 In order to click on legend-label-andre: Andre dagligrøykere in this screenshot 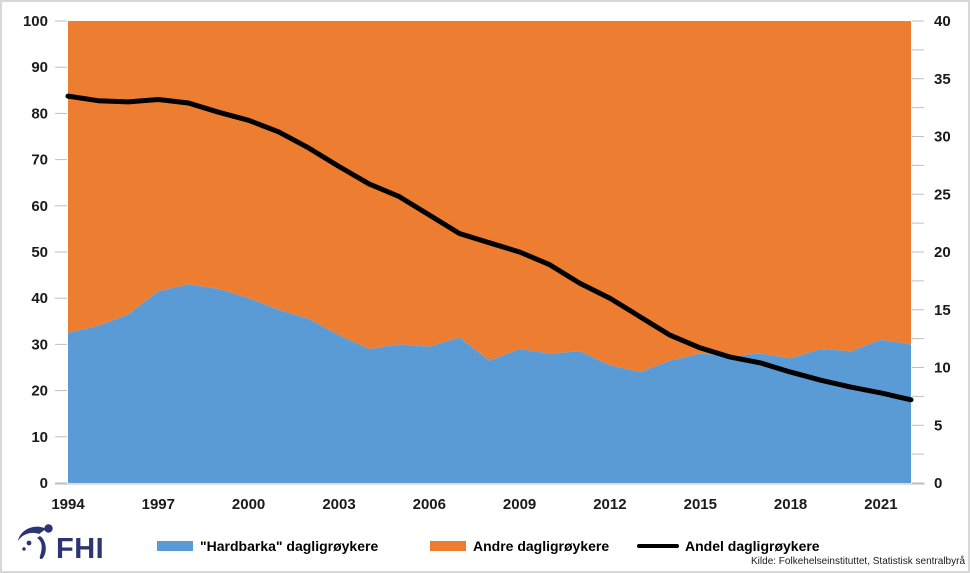, I will do `click(541, 546)`.